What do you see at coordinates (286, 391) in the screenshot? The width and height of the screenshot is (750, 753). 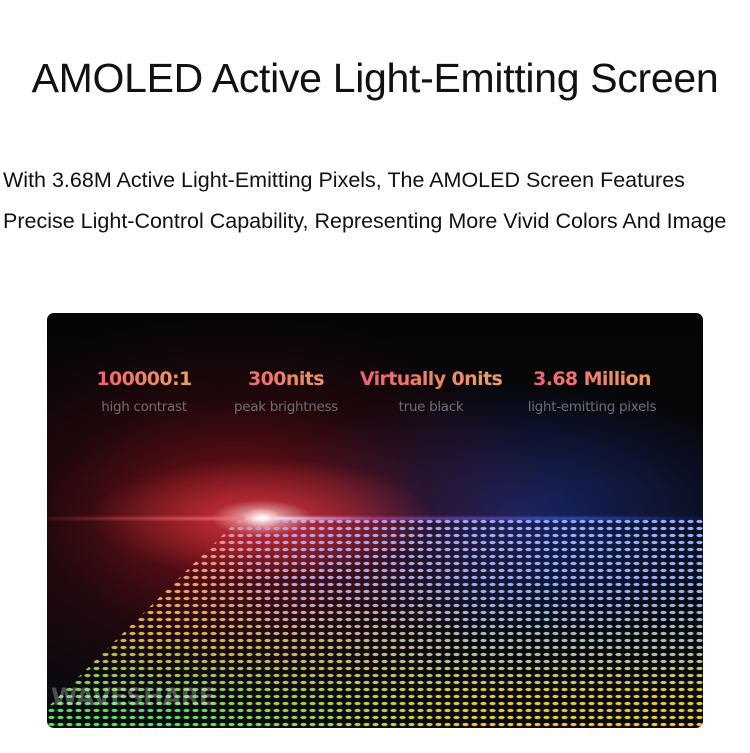 I see `stat-brightness: 300nits peak brightness` at bounding box center [286, 391].